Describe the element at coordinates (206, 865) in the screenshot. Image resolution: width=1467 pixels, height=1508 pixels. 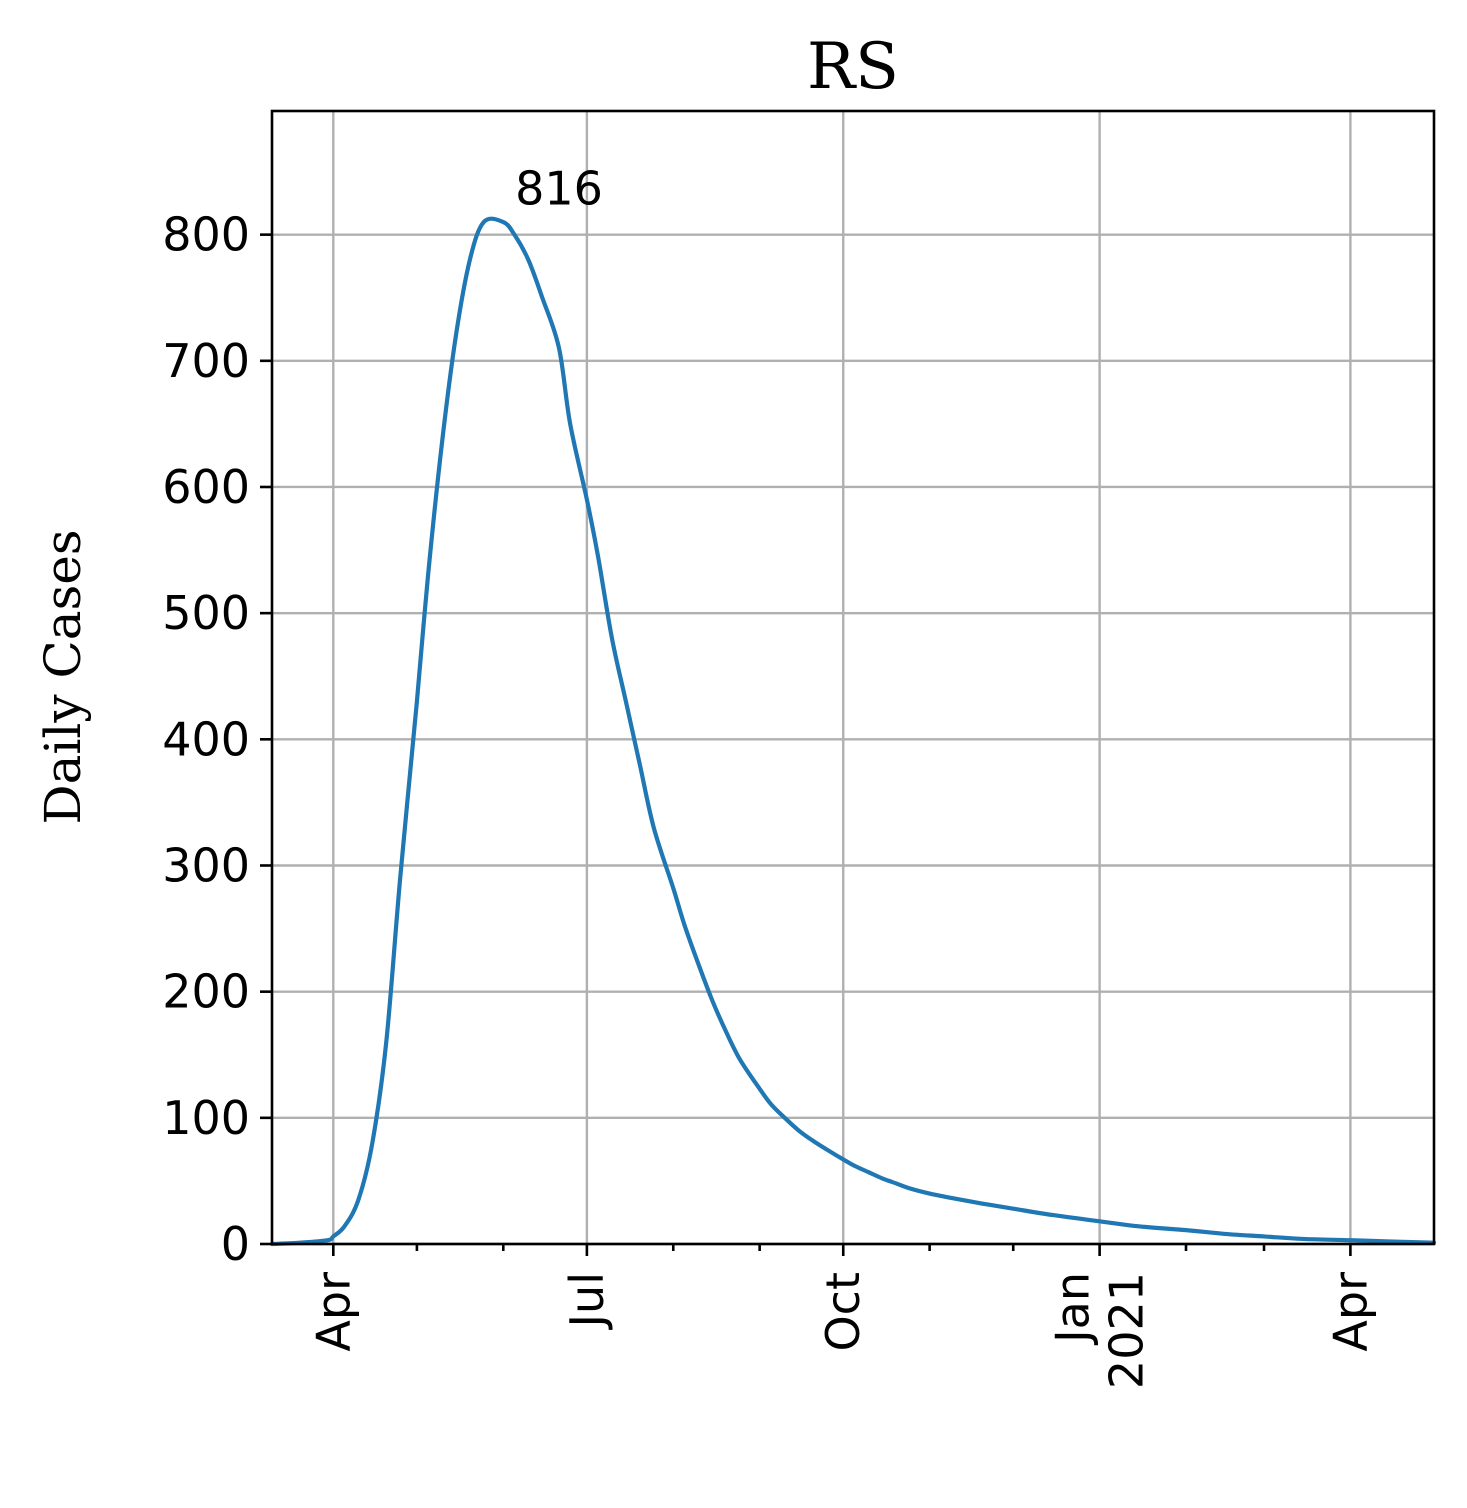
I see `y-tick-label: 300` at that location.